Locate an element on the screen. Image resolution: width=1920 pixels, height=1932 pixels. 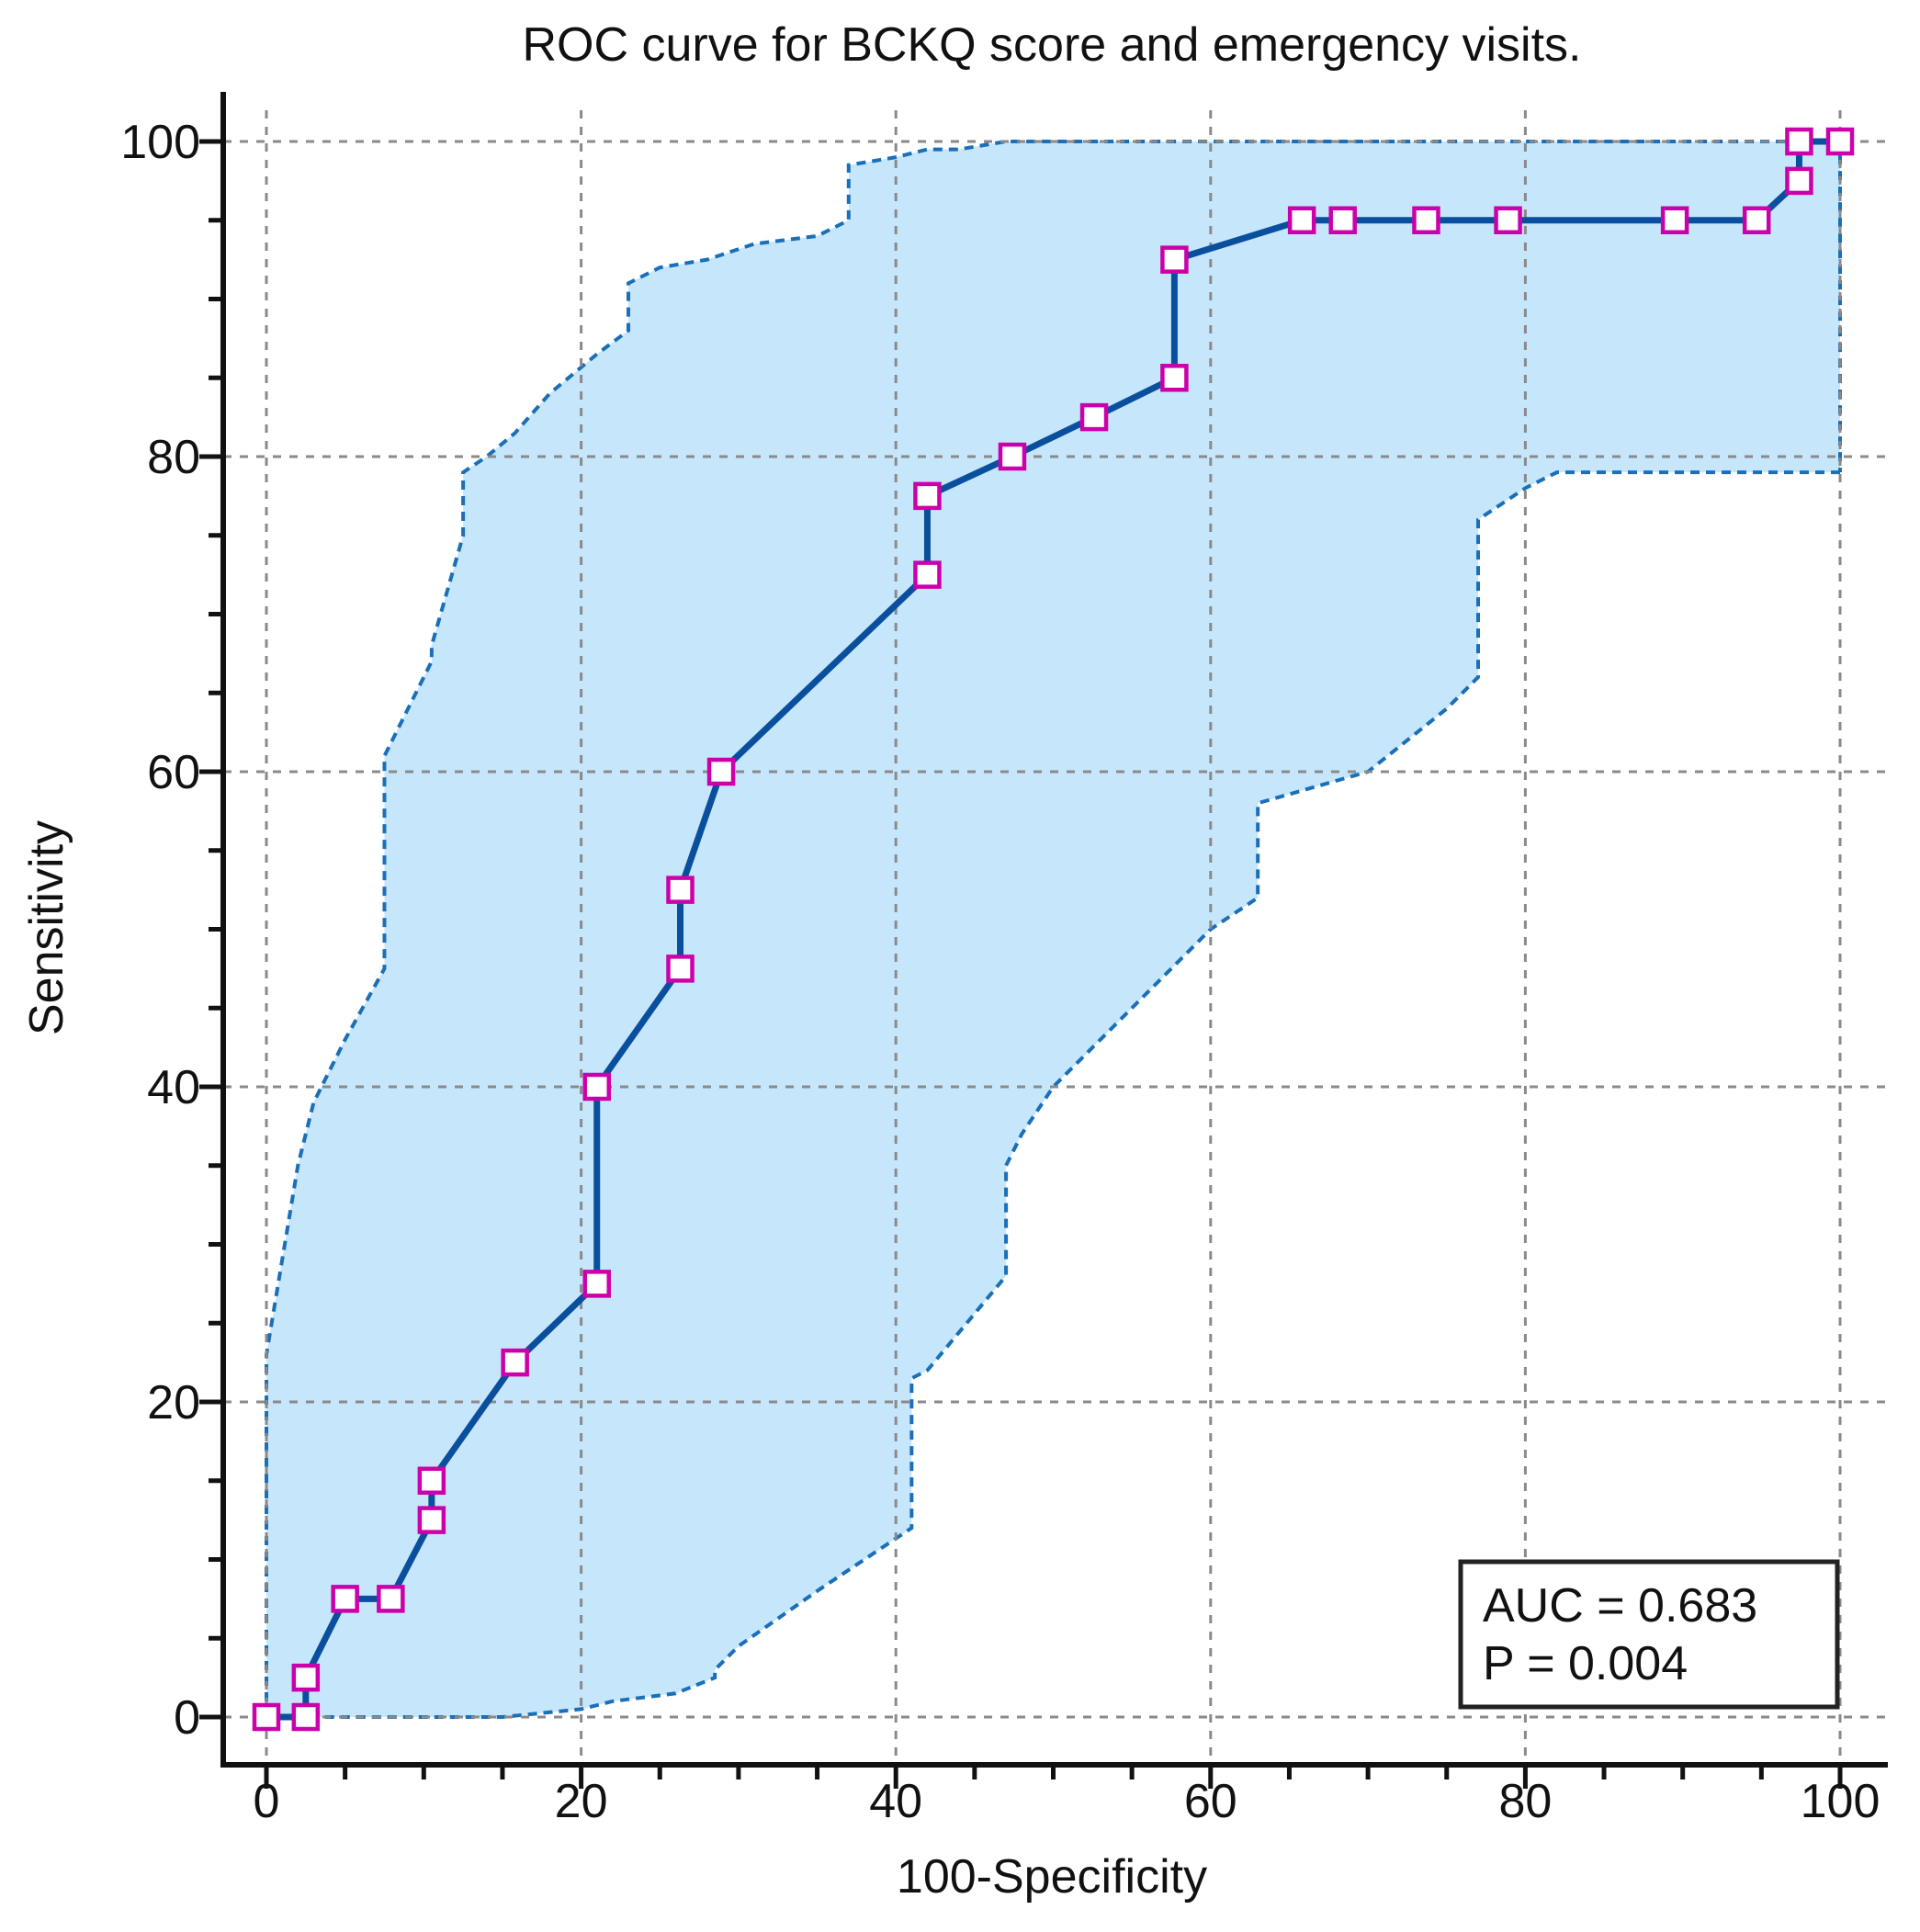
y-tick-label-0: 0 is located at coordinates (187, 1718).